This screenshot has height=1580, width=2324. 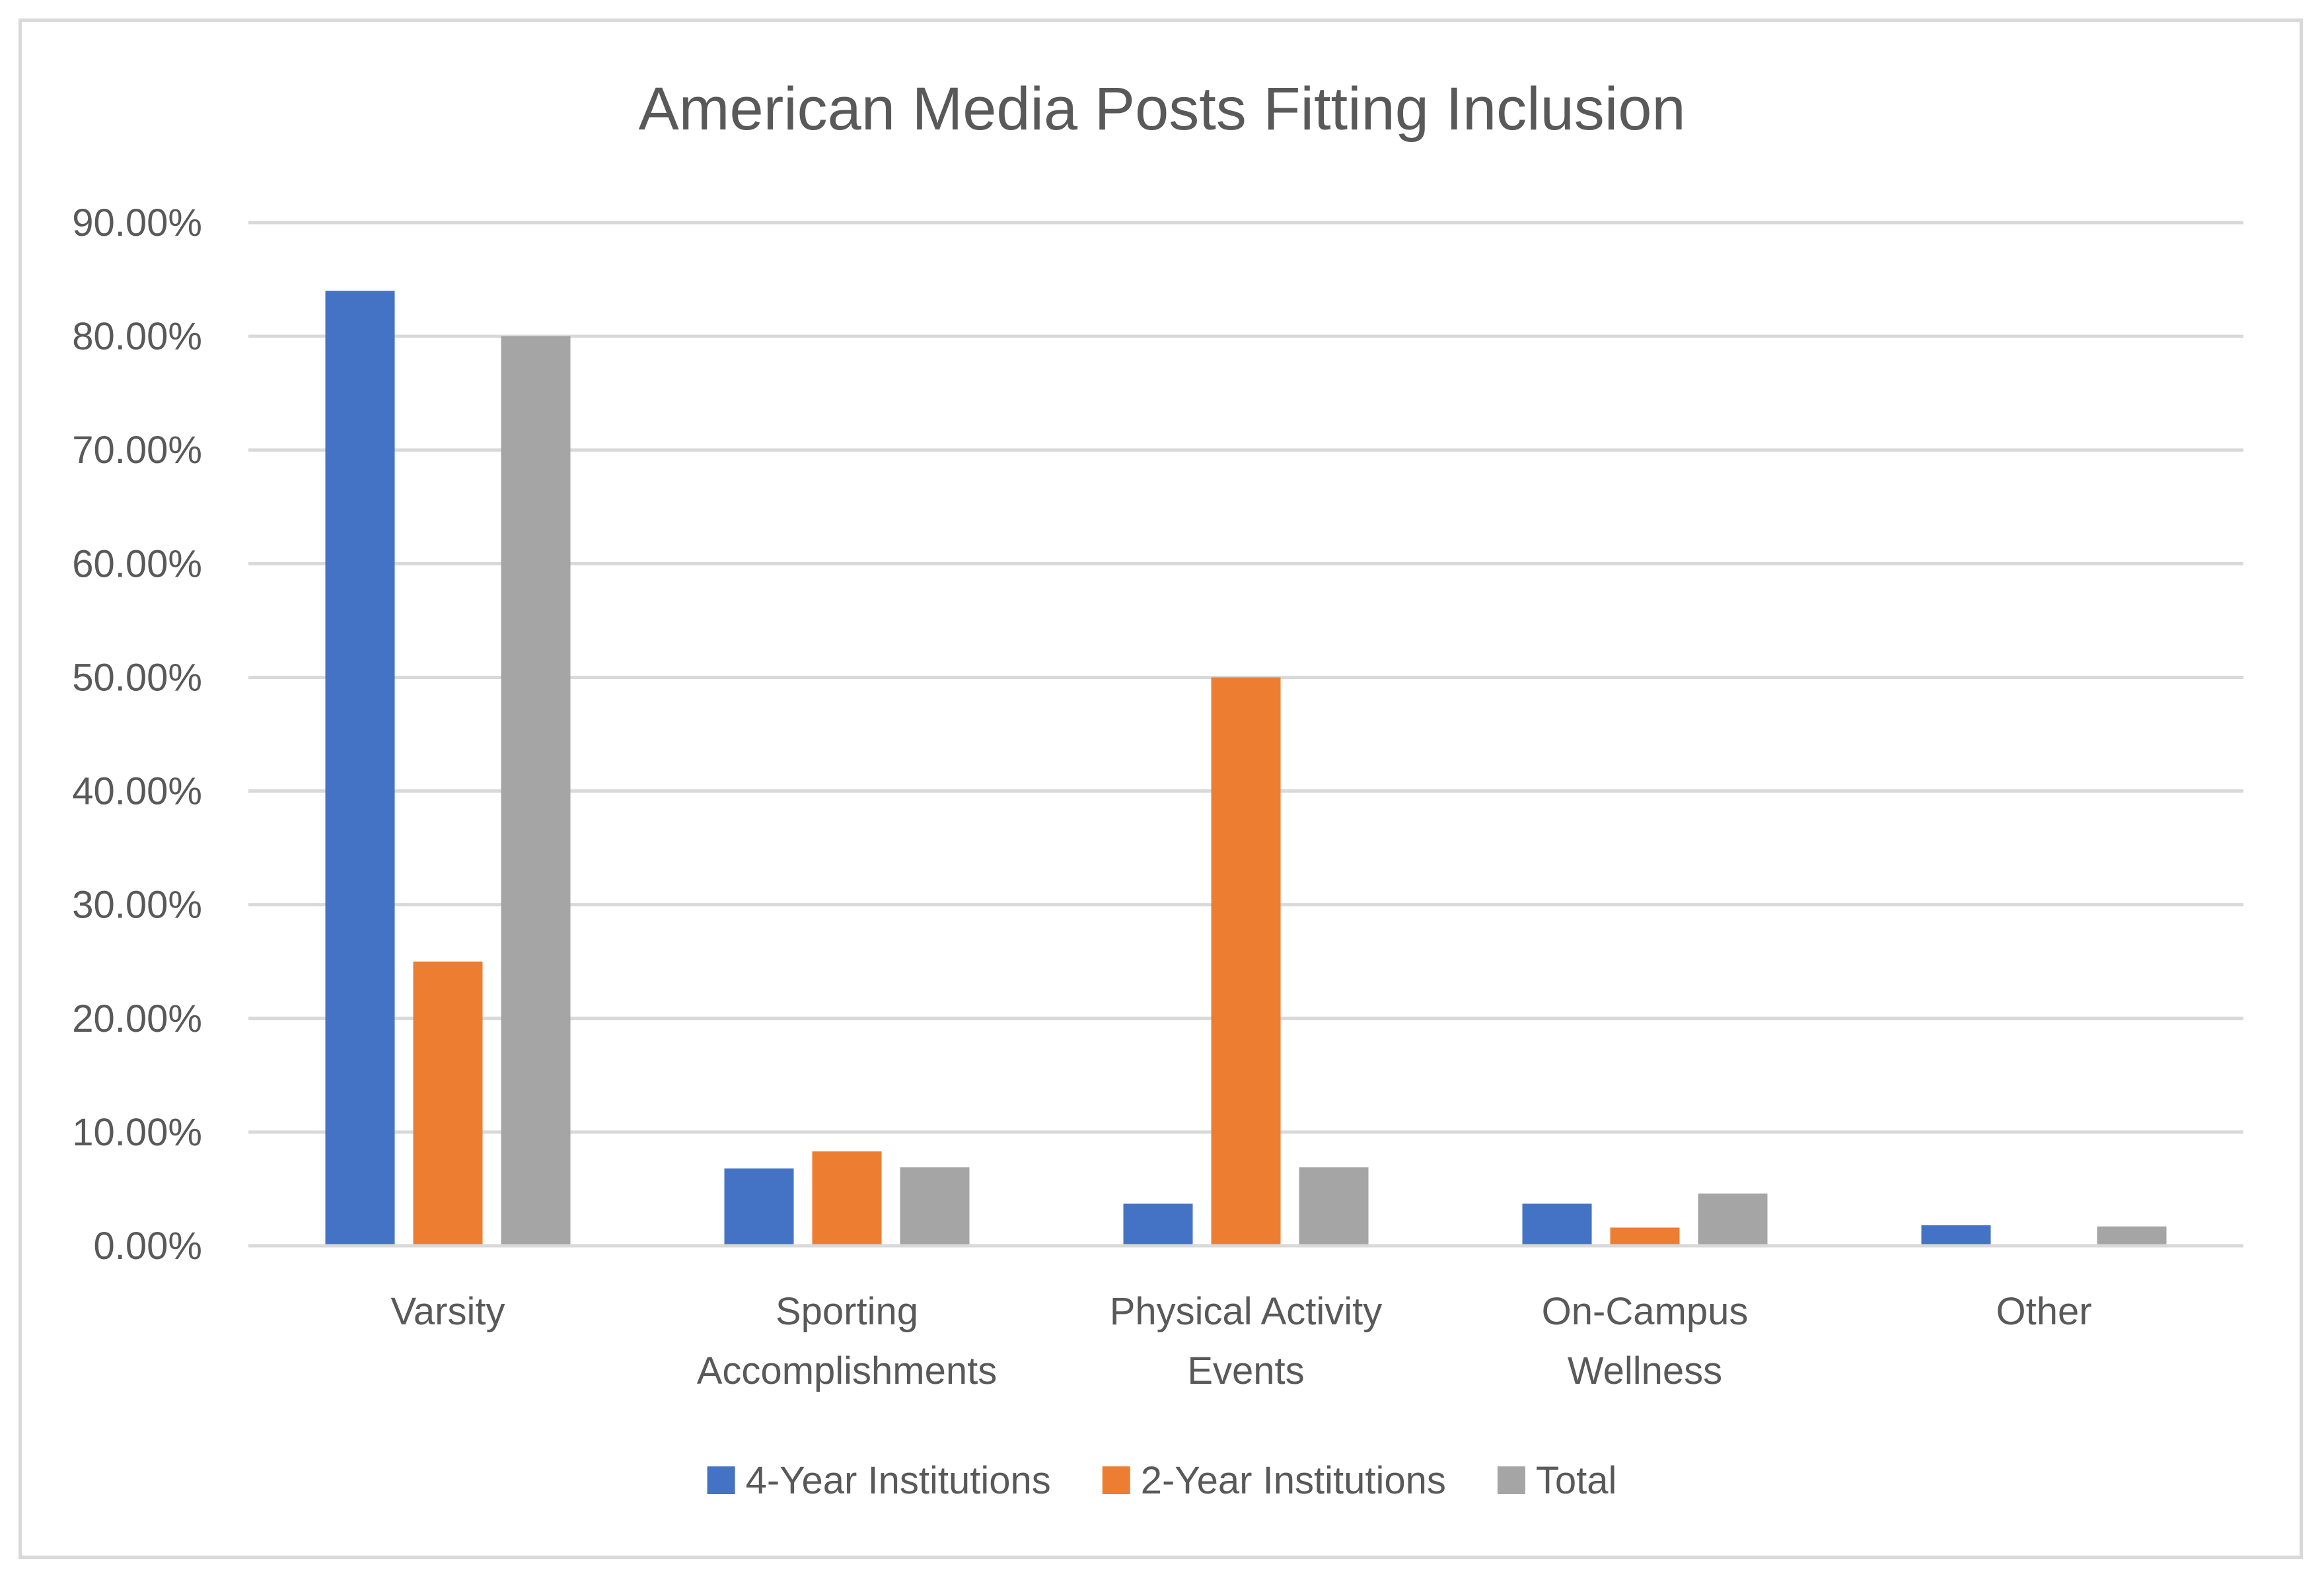 I want to click on y-tick-label: 10.00%, so click(x=137, y=1133).